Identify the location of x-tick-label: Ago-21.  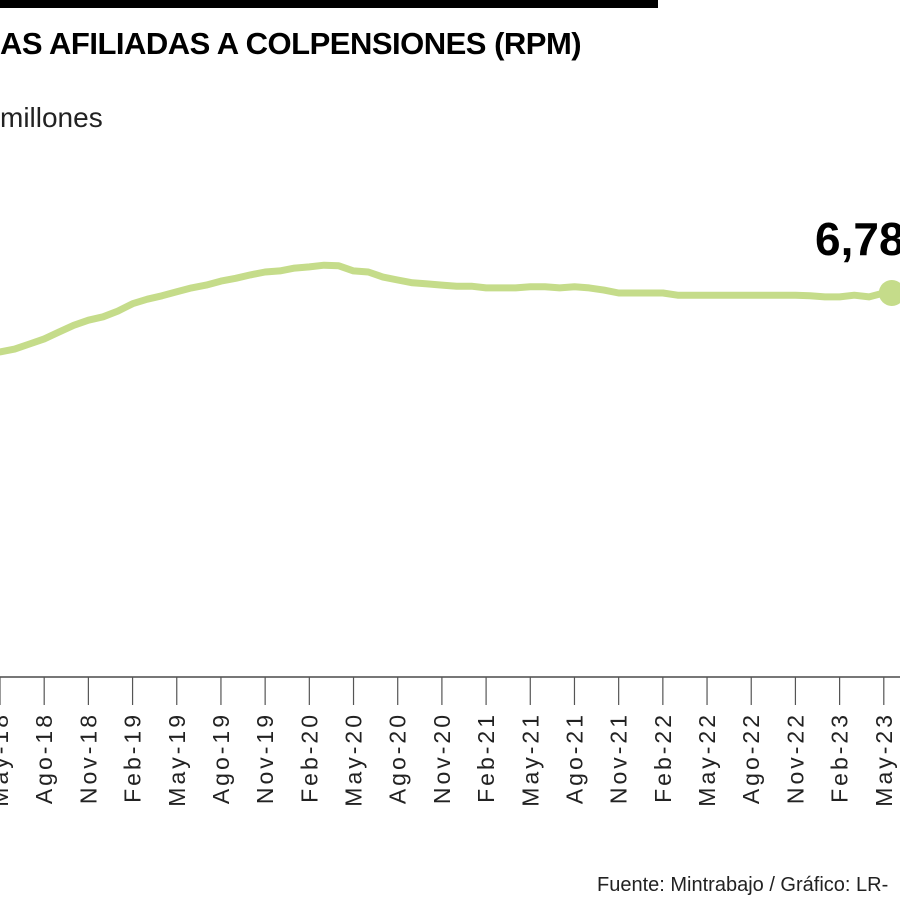
(574, 758).